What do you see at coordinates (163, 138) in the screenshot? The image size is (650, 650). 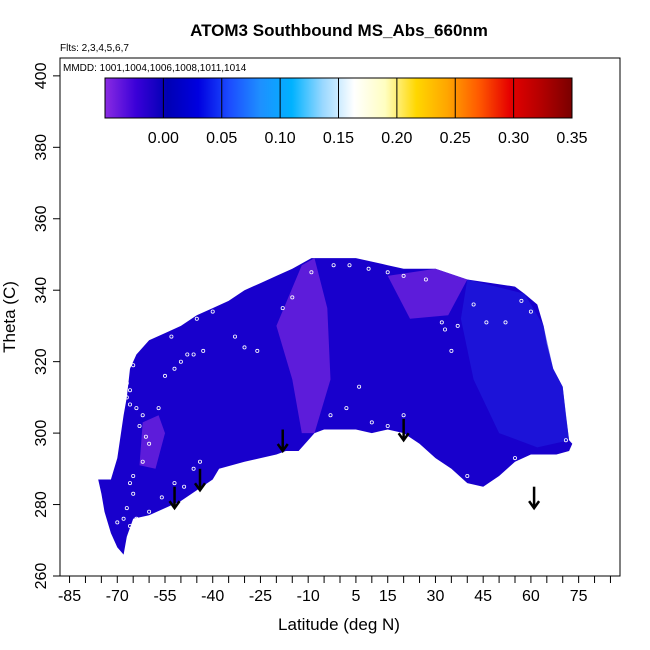 I see `colorbar-tick-label: 0.00` at bounding box center [163, 138].